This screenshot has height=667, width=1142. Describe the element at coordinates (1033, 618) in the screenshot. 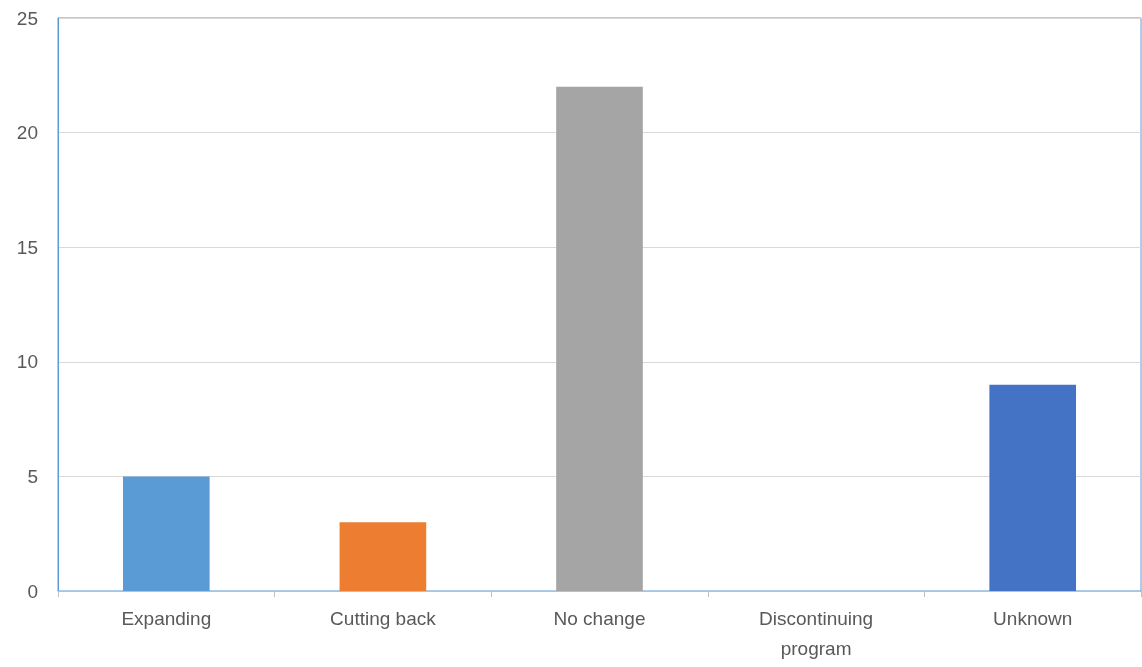

I see `x-tick-label: Unknown` at that location.